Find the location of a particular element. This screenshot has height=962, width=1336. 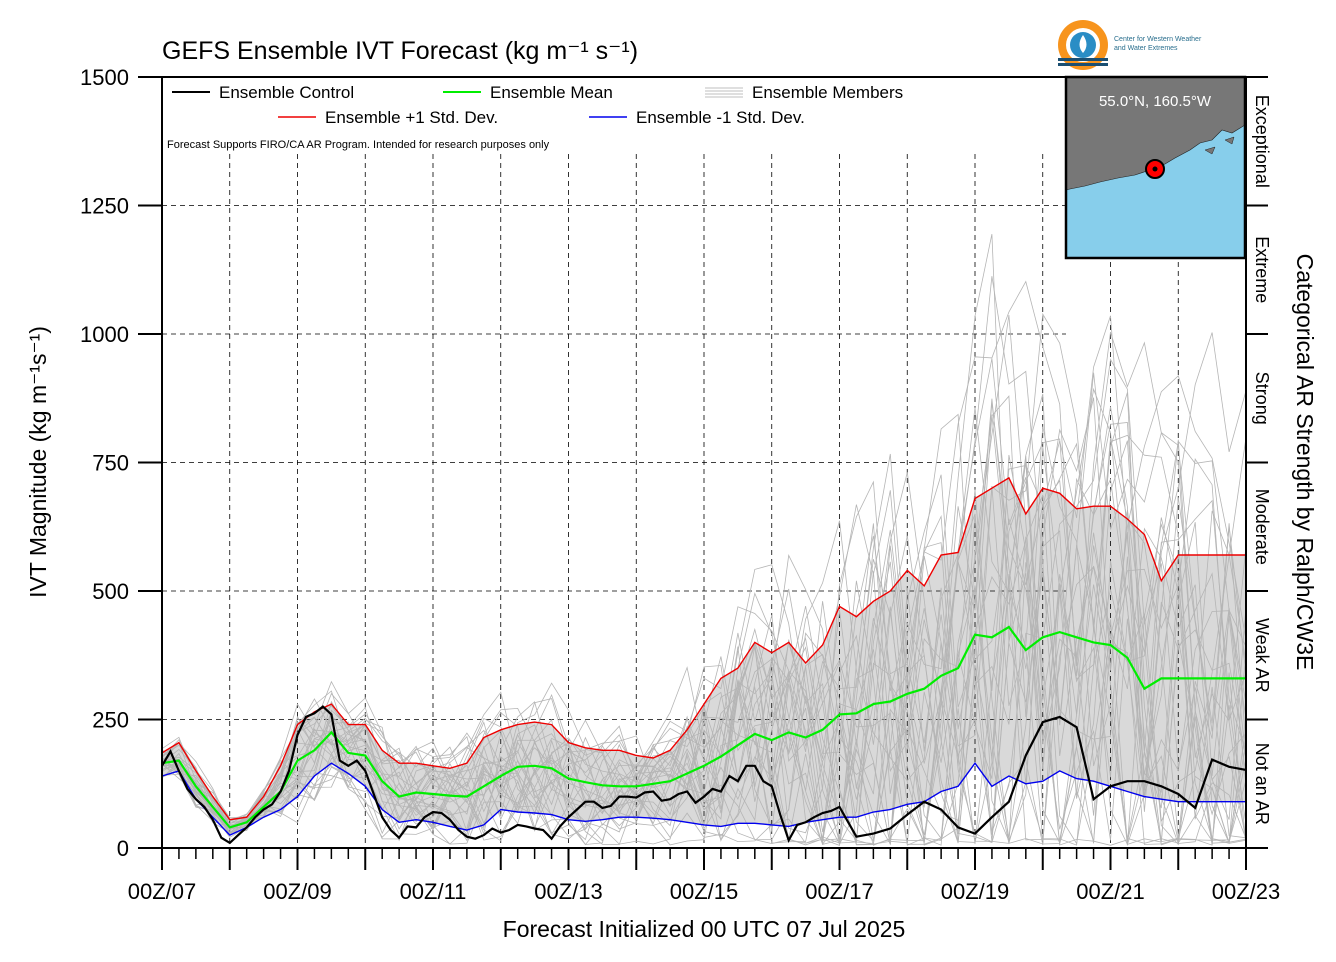

logo-text-line1: Center for Western Weather is located at coordinates (1158, 39).